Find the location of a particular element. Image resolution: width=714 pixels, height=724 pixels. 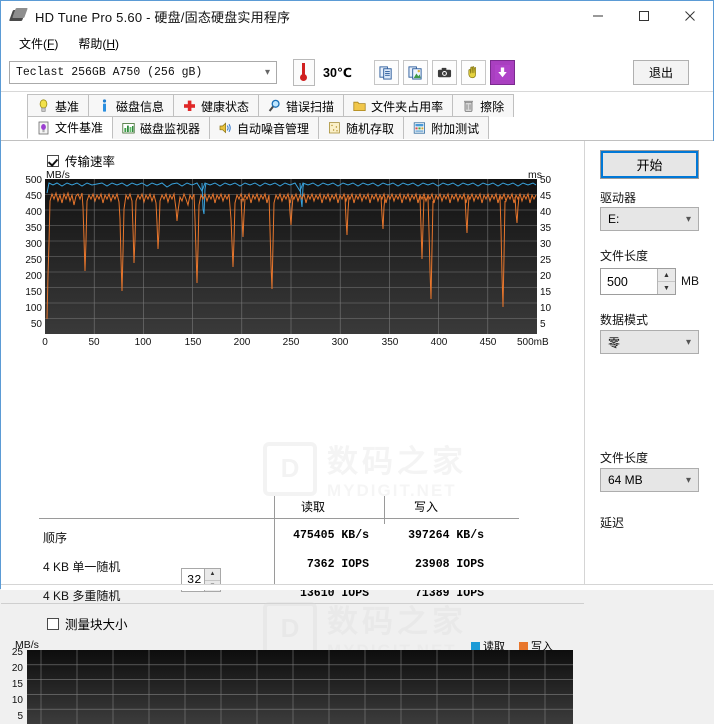

row-label-4kb-single: 4 KB 单一随机 is located at coordinates (82, 567).